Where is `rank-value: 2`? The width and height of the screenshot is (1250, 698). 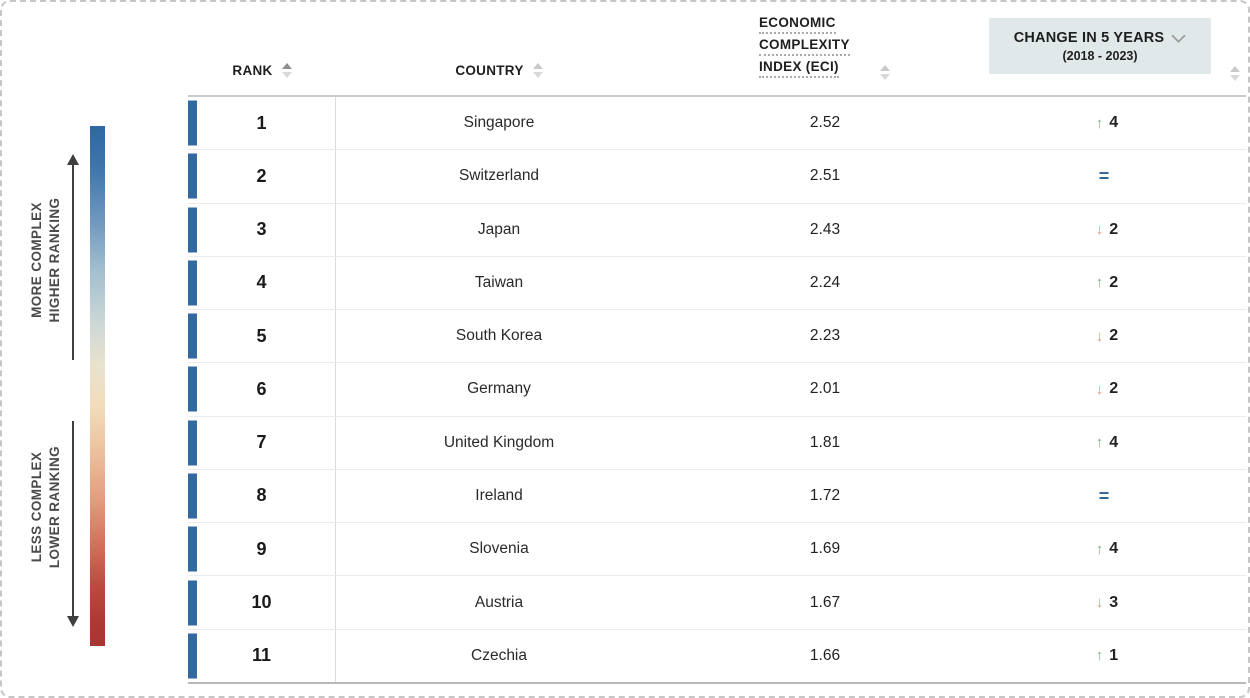 rank-value: 2 is located at coordinates (261, 175).